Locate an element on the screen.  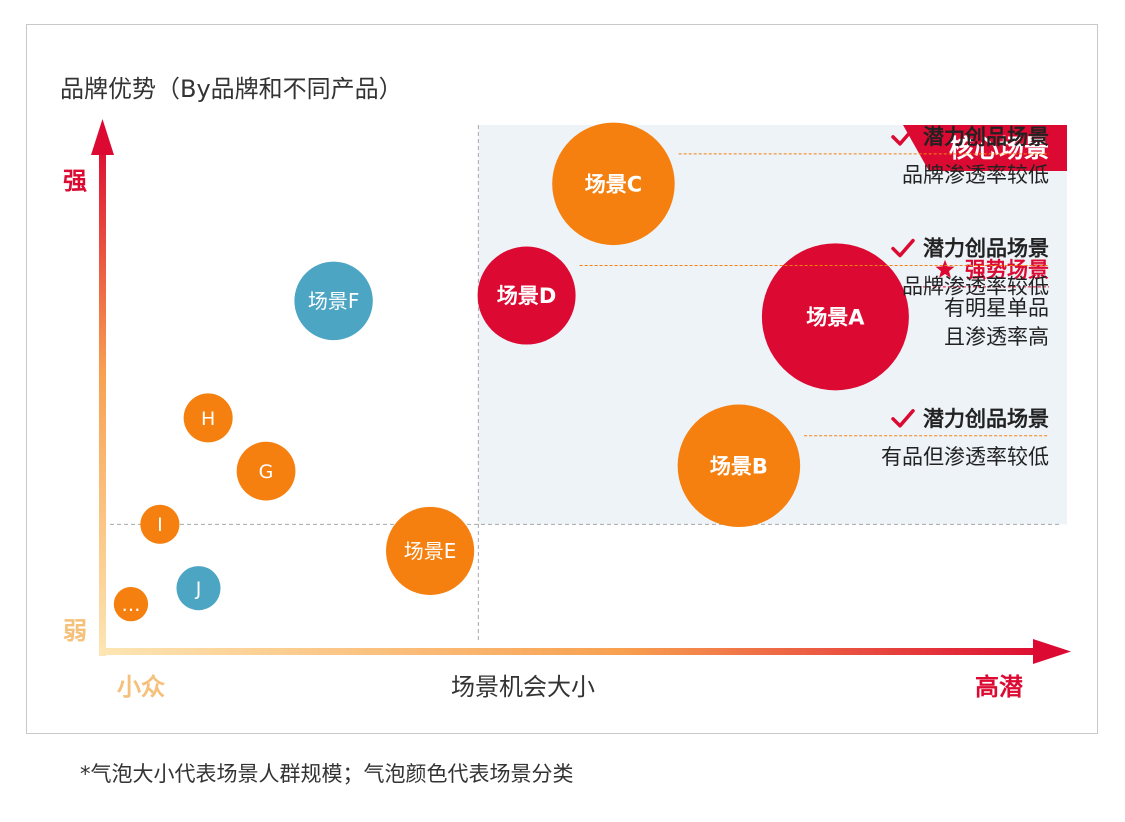
bubble-label: J is located at coordinates (198, 589).